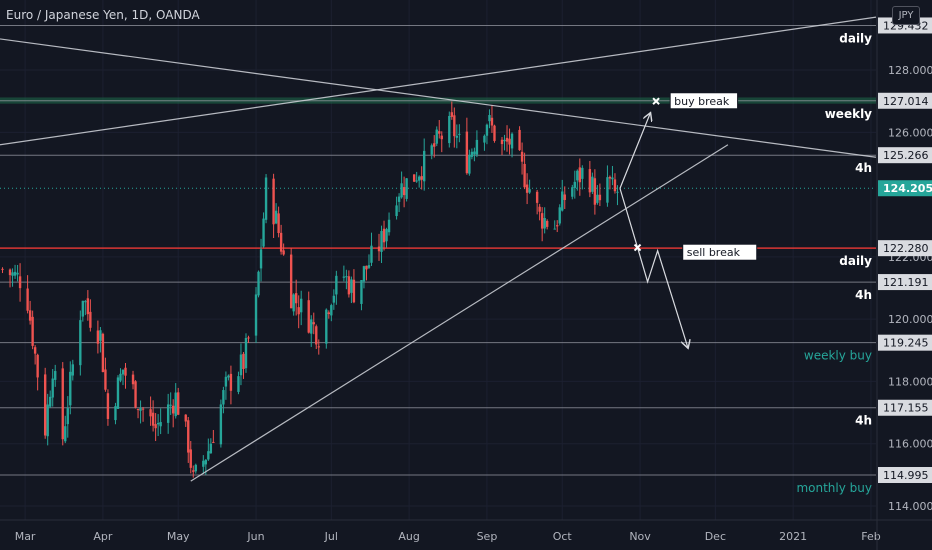 This screenshot has height=550, width=932. What do you see at coordinates (637, 247) in the screenshot?
I see `x-marker` at bounding box center [637, 247].